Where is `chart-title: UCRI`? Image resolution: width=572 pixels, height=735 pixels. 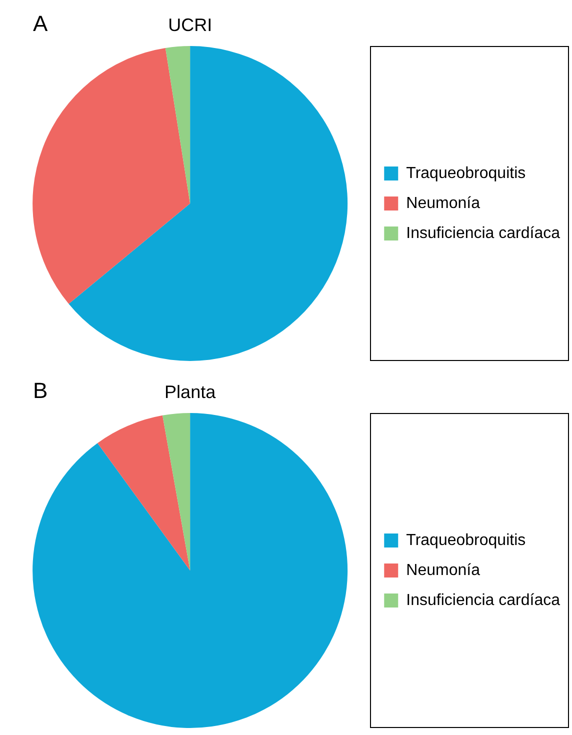
chart-title: UCRI is located at coordinates (190, 25).